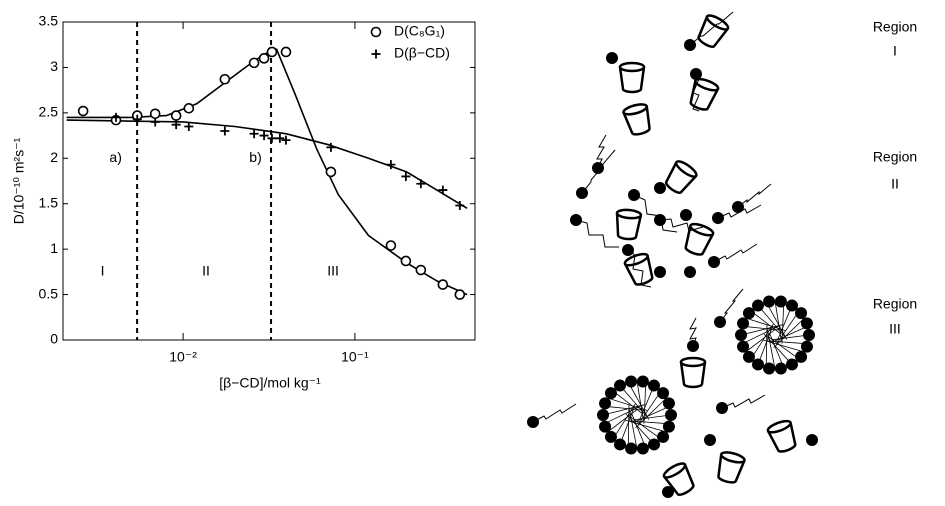  What do you see at coordinates (49, 112) in the screenshot?
I see `y-tick-label: 2.5` at bounding box center [49, 112].